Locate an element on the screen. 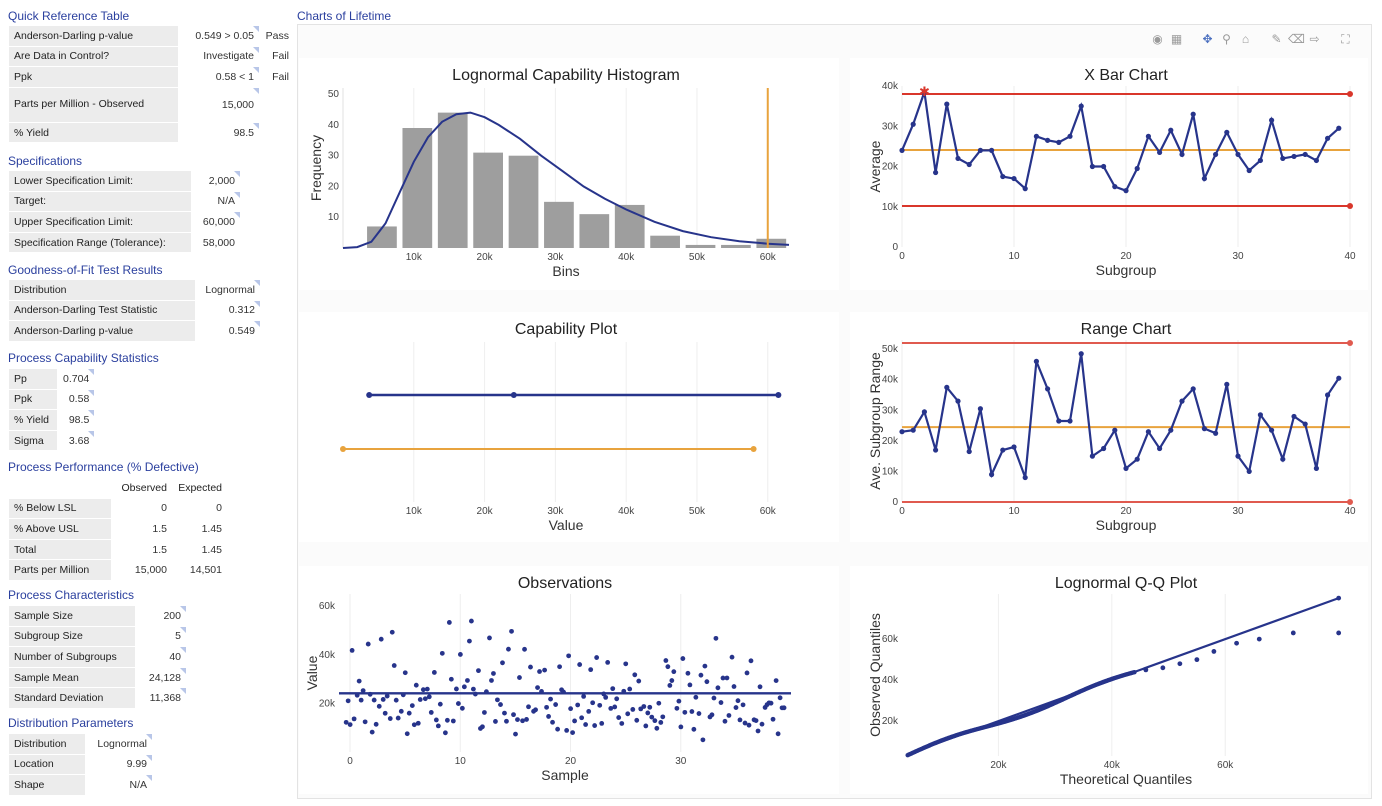  table-row: Total 1.5 1.45 is located at coordinates (118, 549).